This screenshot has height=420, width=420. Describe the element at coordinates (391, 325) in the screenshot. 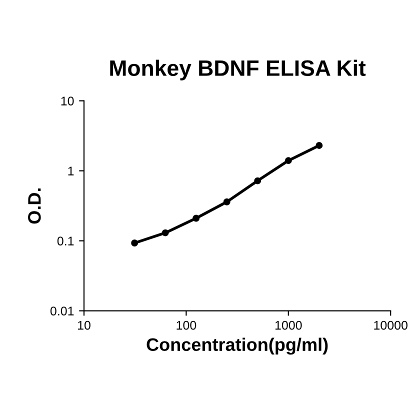

I see `x-tick-label: 10000` at that location.